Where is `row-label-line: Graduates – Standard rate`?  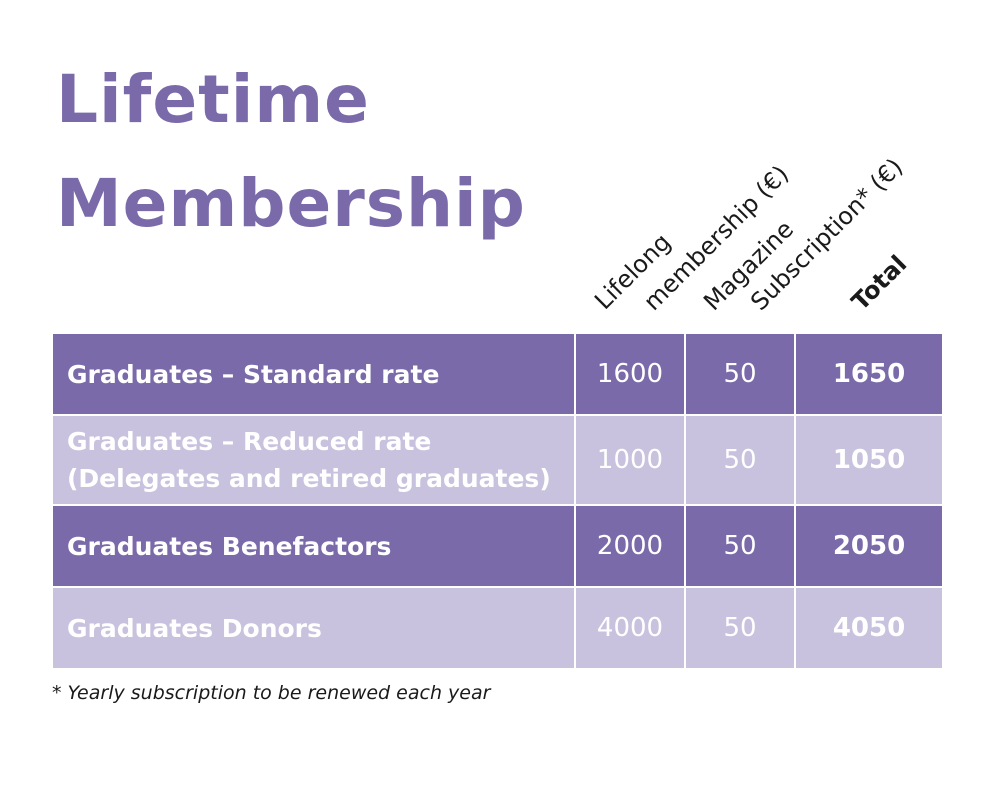
row-label-line: Graduates – Standard rate is located at coordinates (253, 374).